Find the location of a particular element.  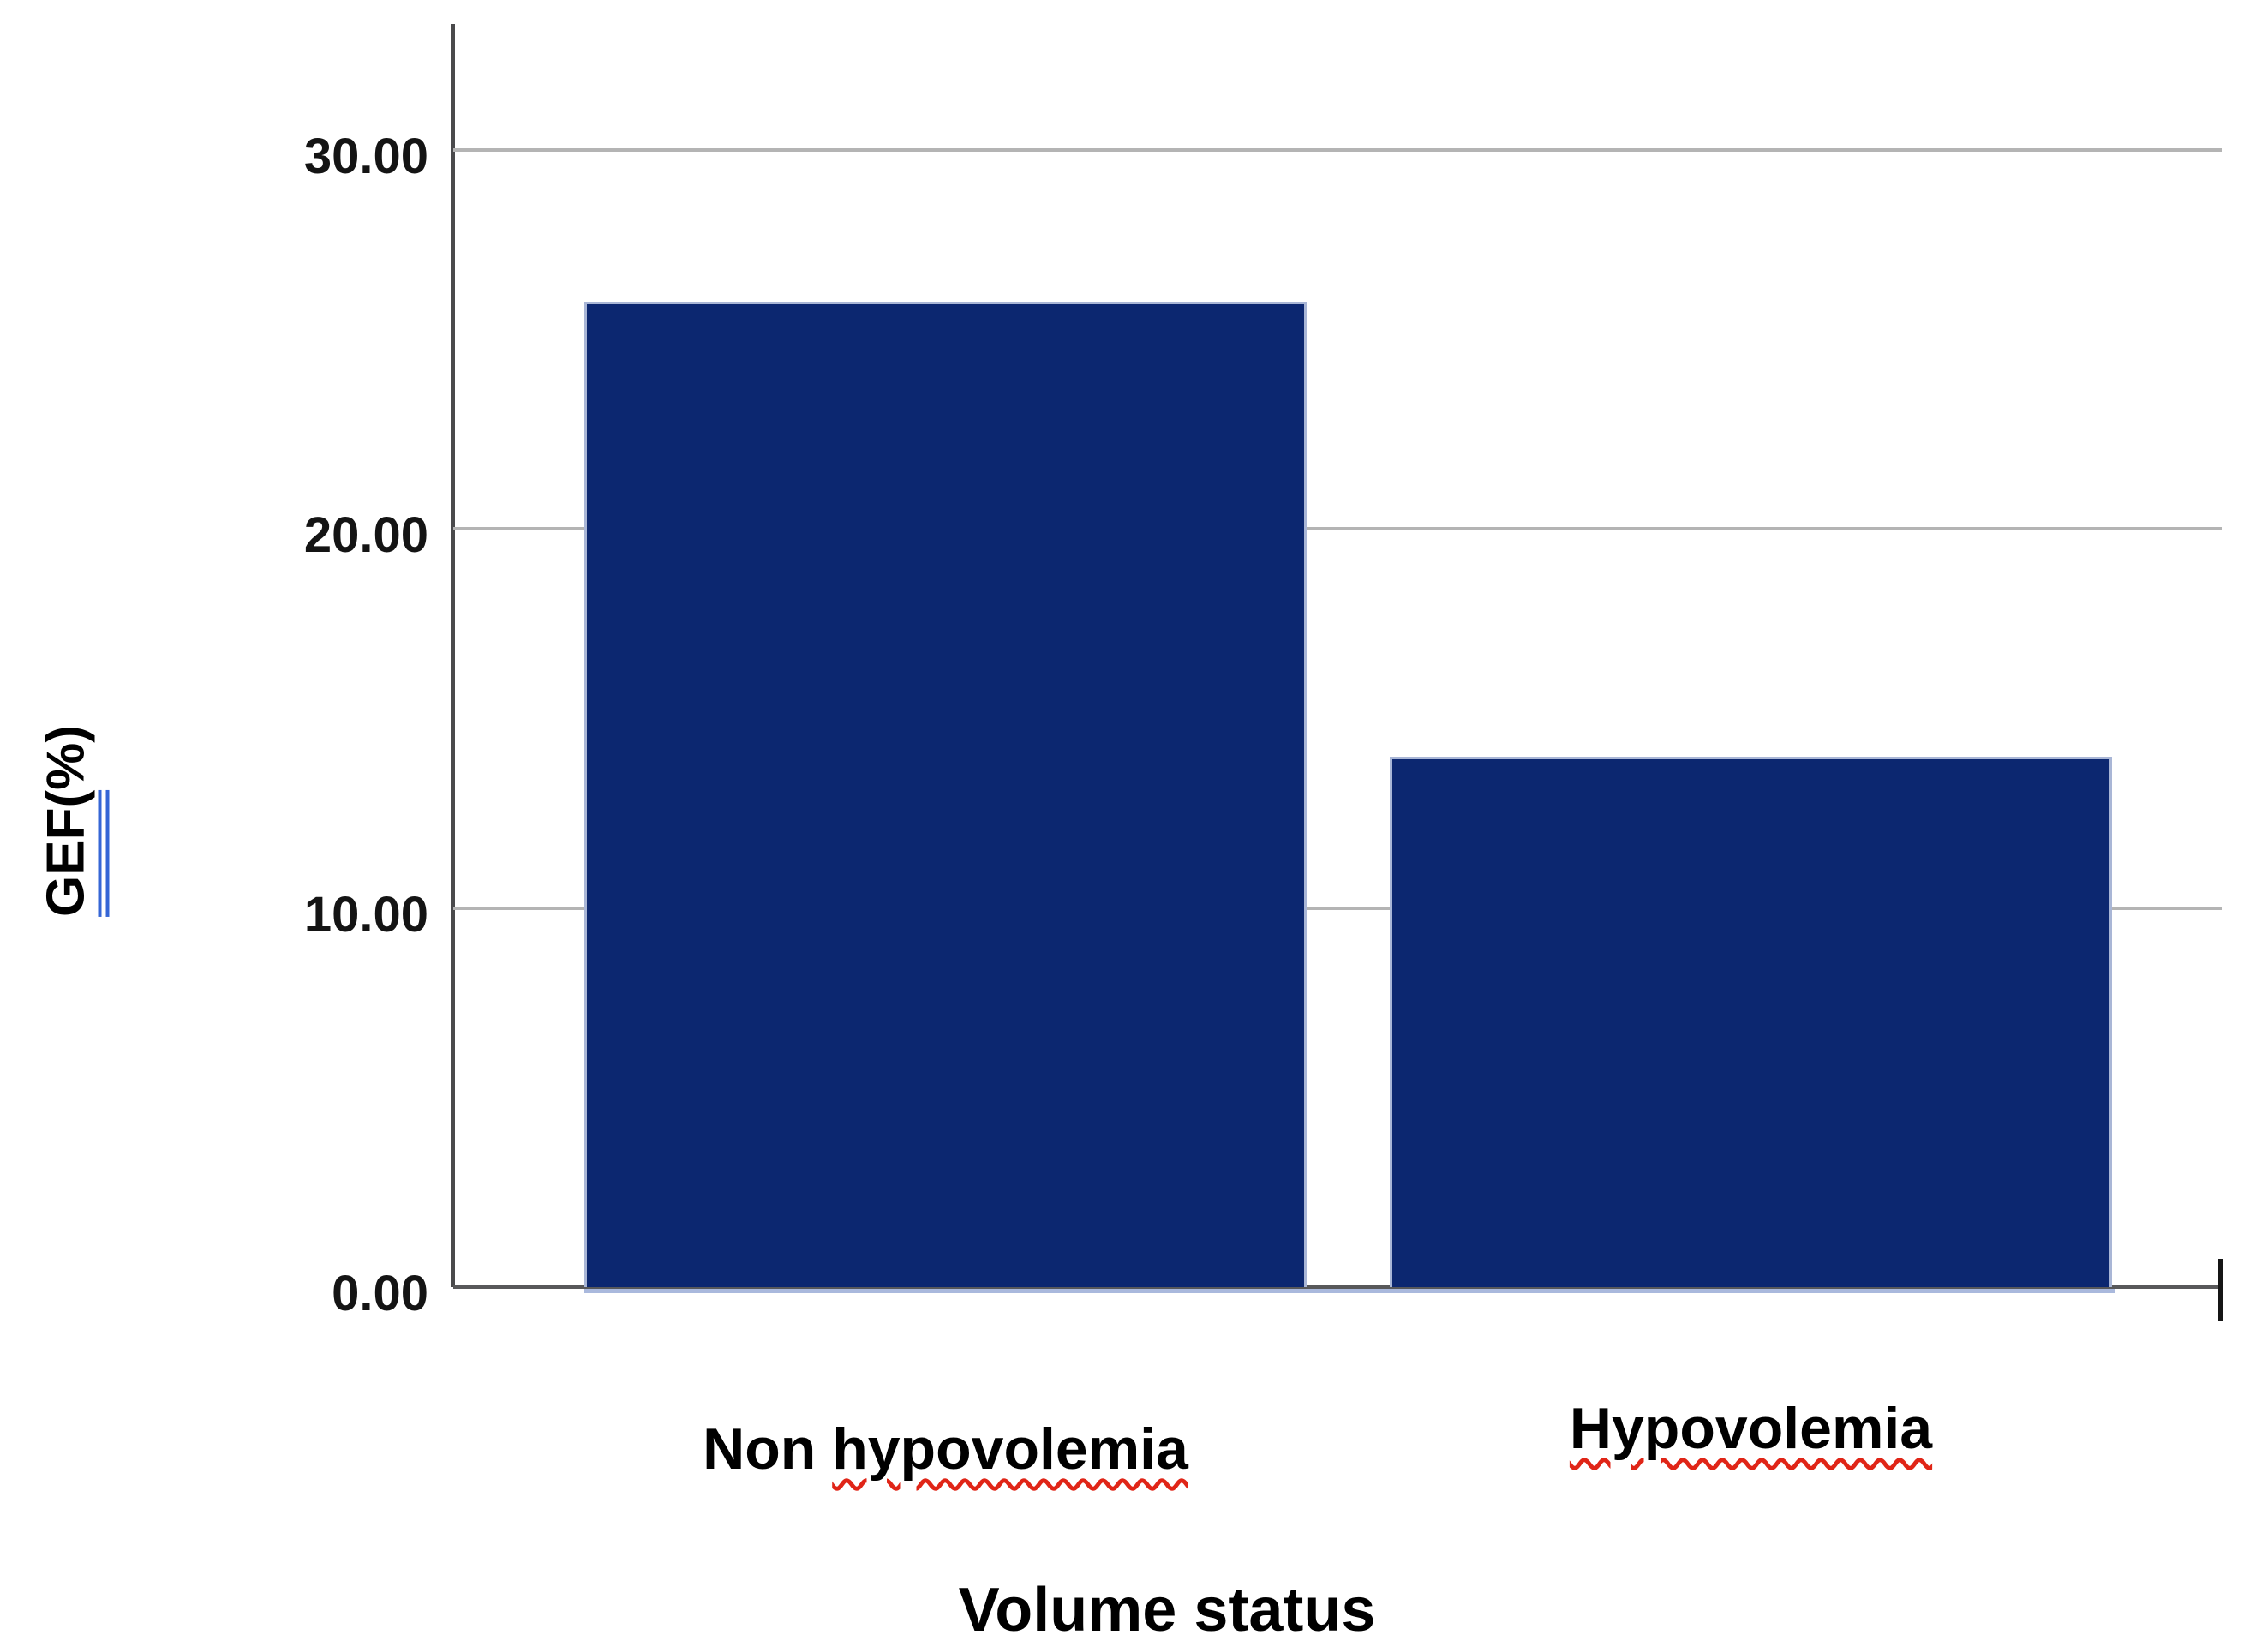

y-tick-label: 20.00 is located at coordinates (365, 535).